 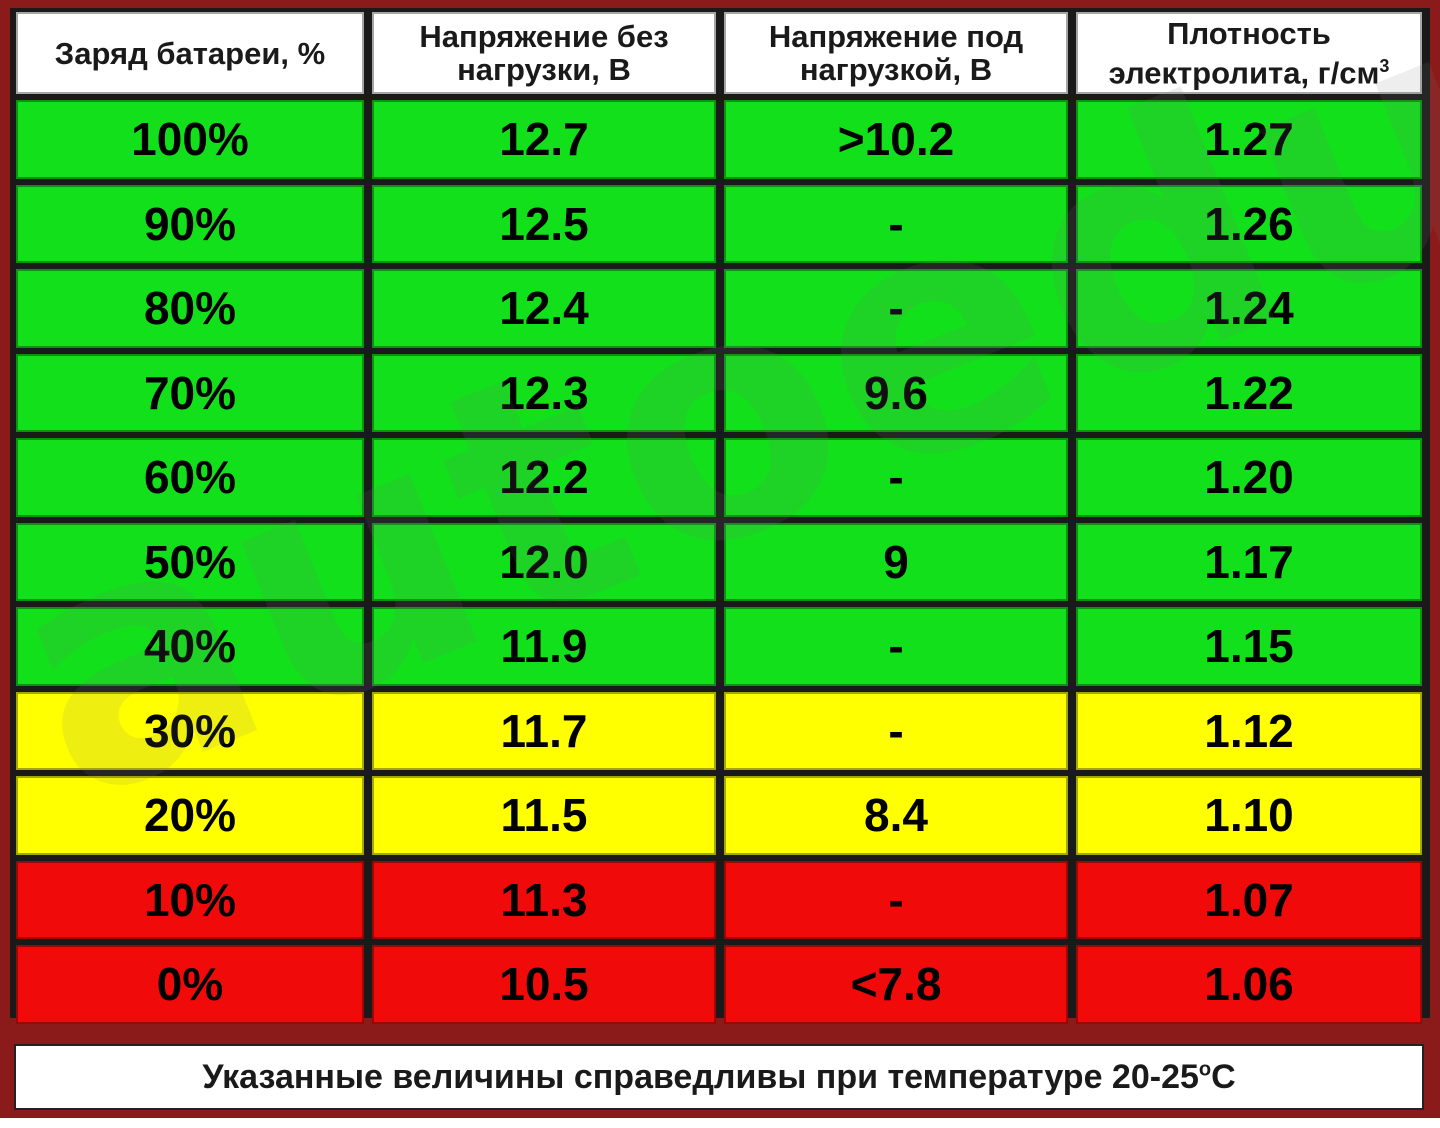 I want to click on header-density-line1: Плотность, so click(x=1249, y=33).